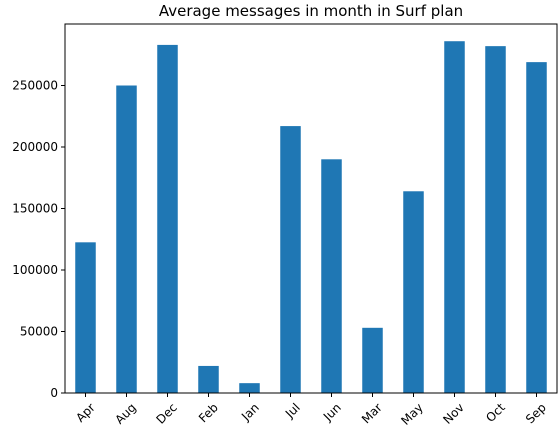 This screenshot has height=431, width=558. I want to click on x-tick-label-aug: Aug, so click(125, 413).